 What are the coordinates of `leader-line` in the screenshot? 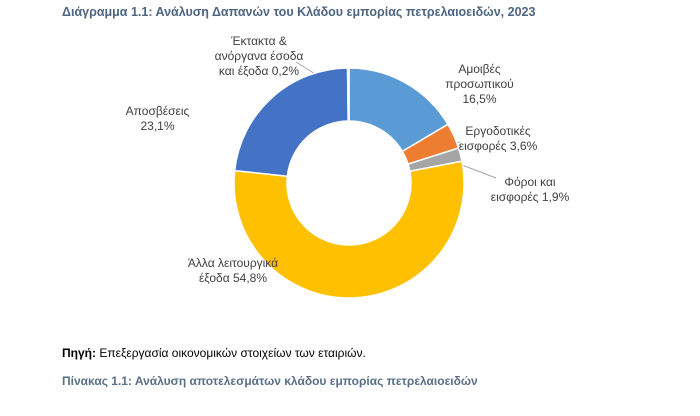 It's located at (479, 171).